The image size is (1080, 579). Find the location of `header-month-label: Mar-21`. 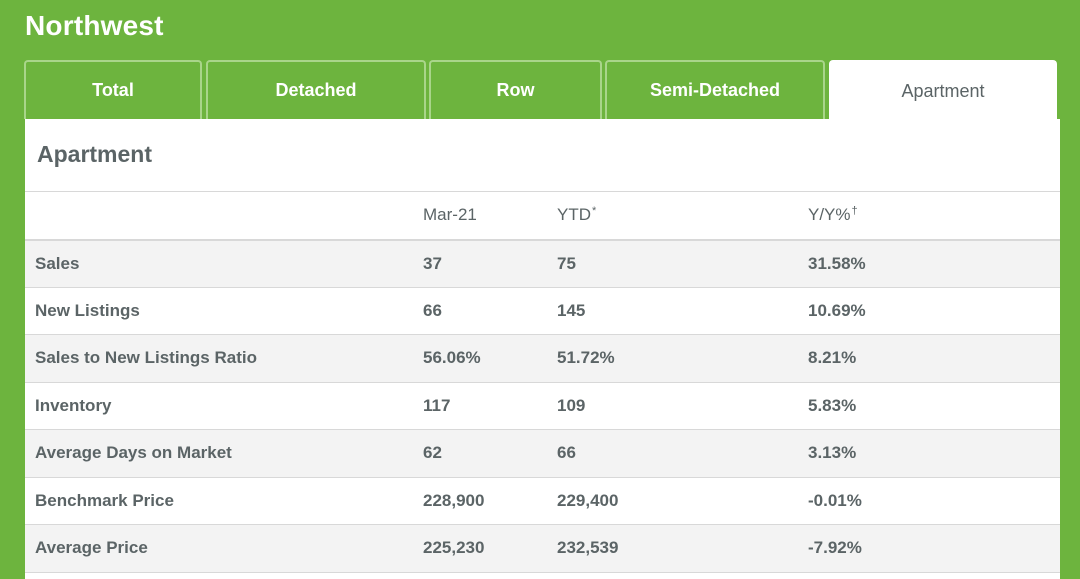

header-month-label: Mar-21 is located at coordinates (450, 215).